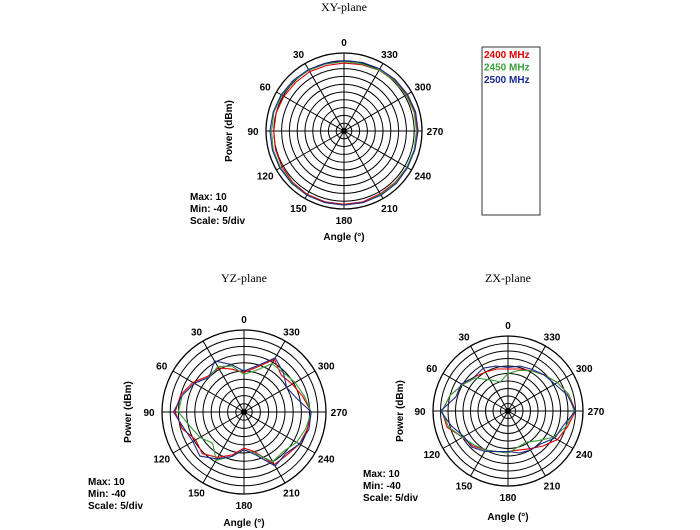 The height and width of the screenshot is (530, 700). I want to click on series-line-2450-mhz, so click(508, 411).